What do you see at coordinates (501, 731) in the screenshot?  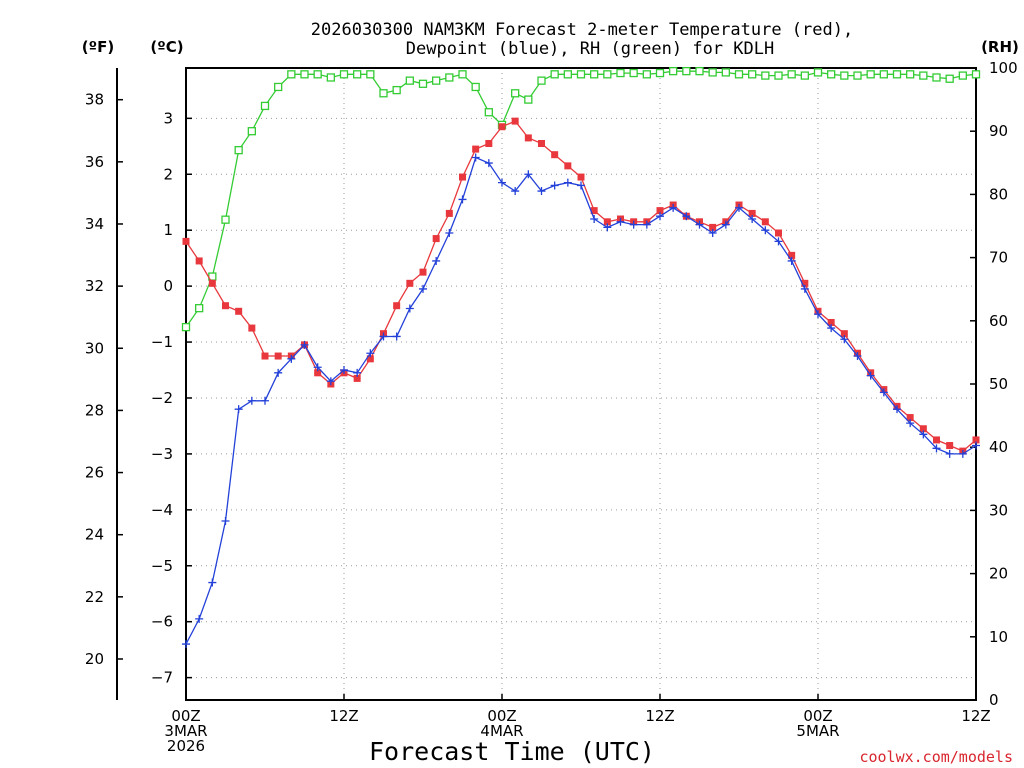 I see `x-tick-label: 4MAR` at bounding box center [501, 731].